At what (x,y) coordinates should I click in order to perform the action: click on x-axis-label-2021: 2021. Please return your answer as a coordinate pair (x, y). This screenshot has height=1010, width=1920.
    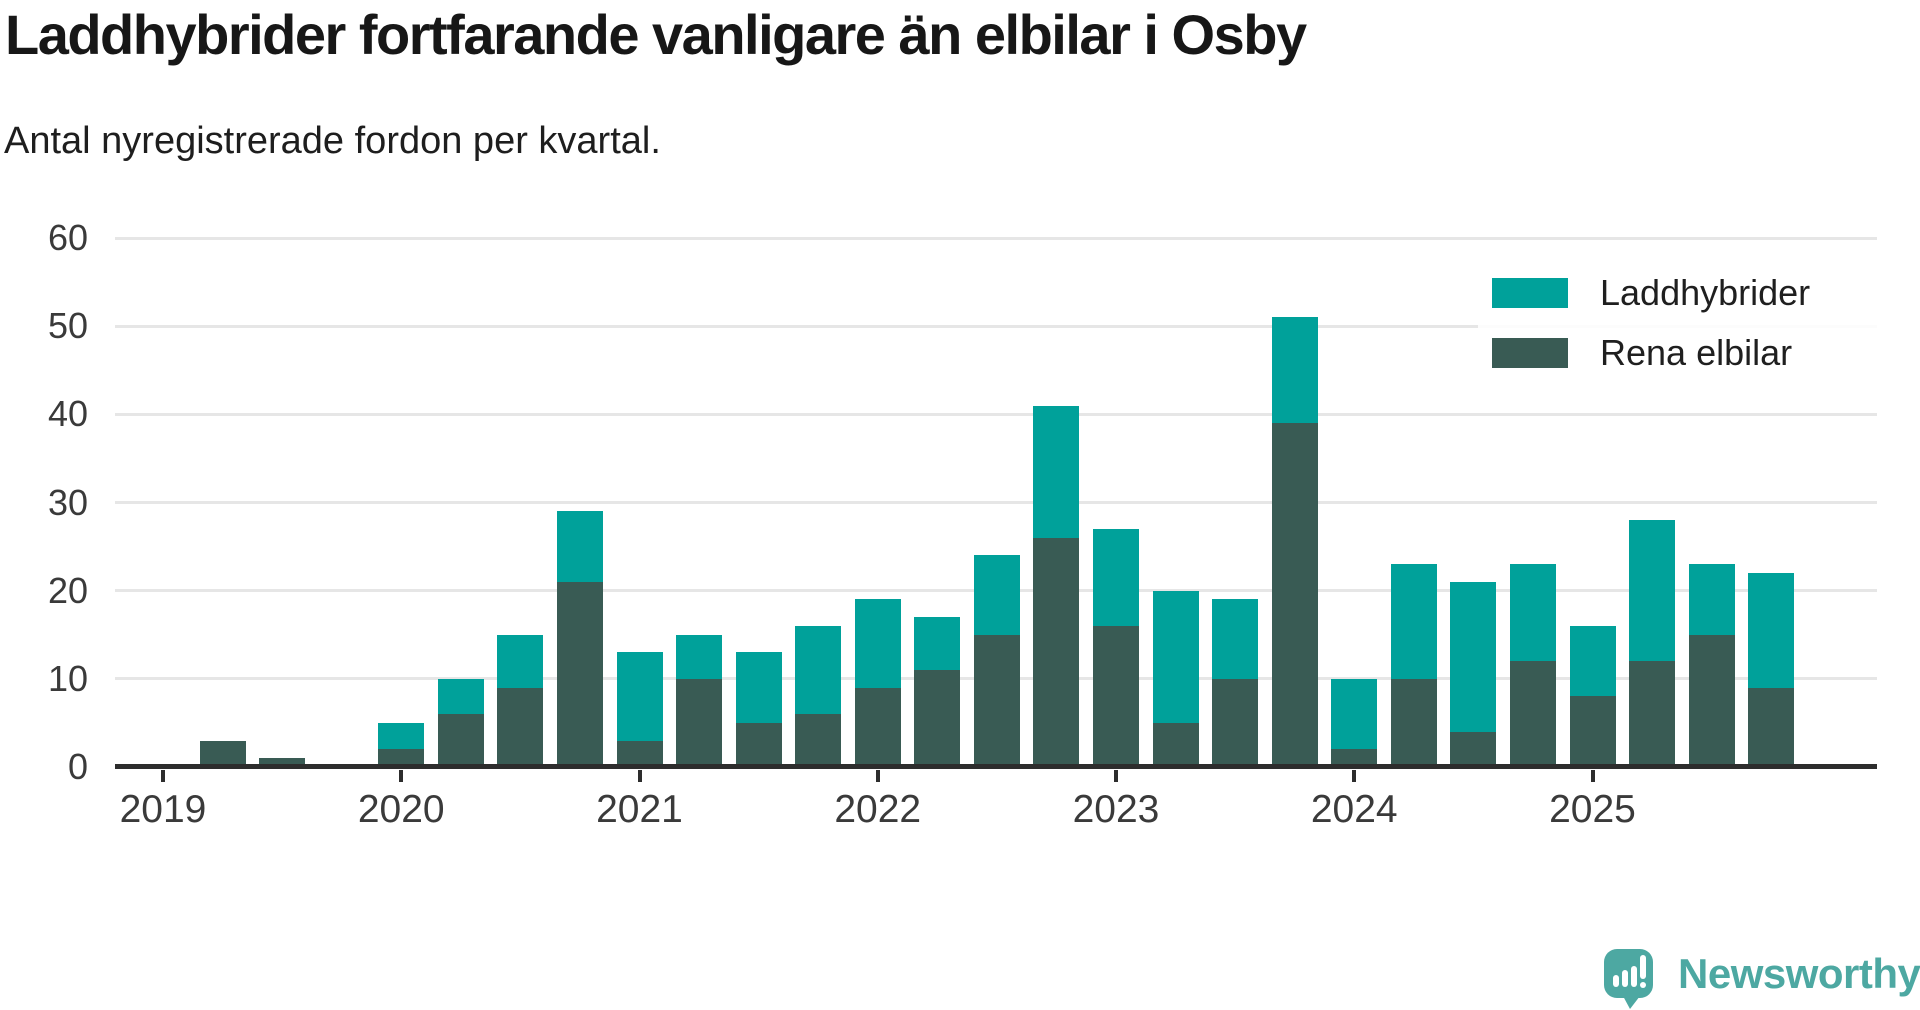
    Looking at the image, I should click on (639, 809).